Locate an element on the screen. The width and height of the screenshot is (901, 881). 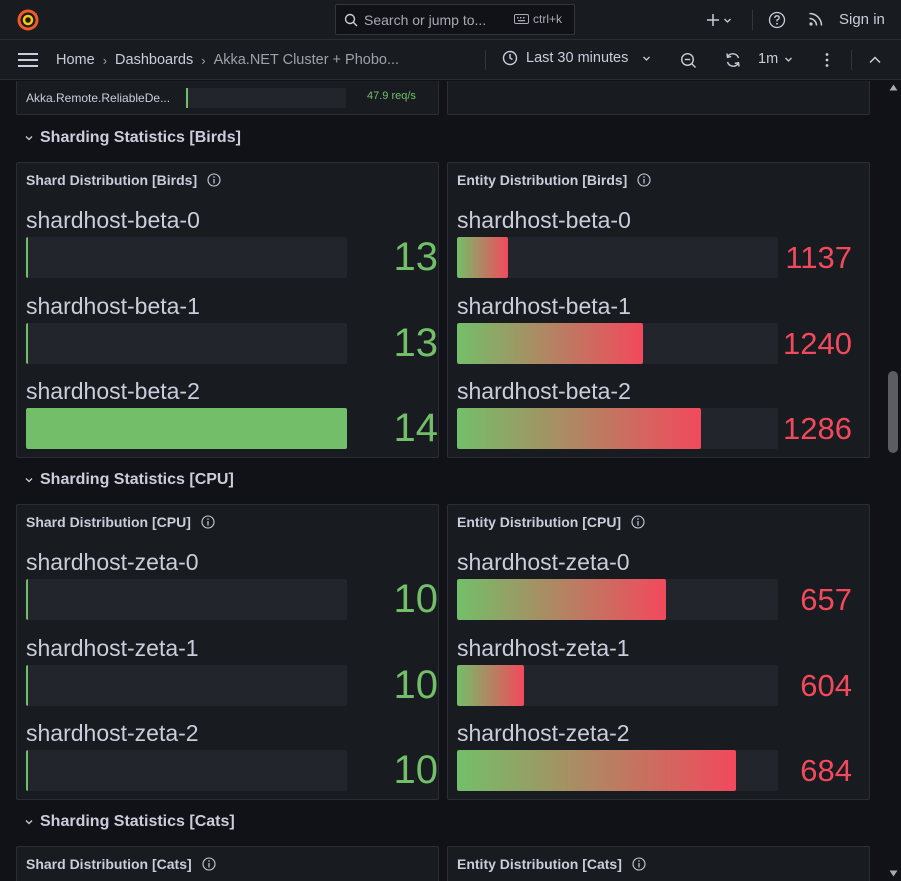
metric-bar is located at coordinates (266, 98).